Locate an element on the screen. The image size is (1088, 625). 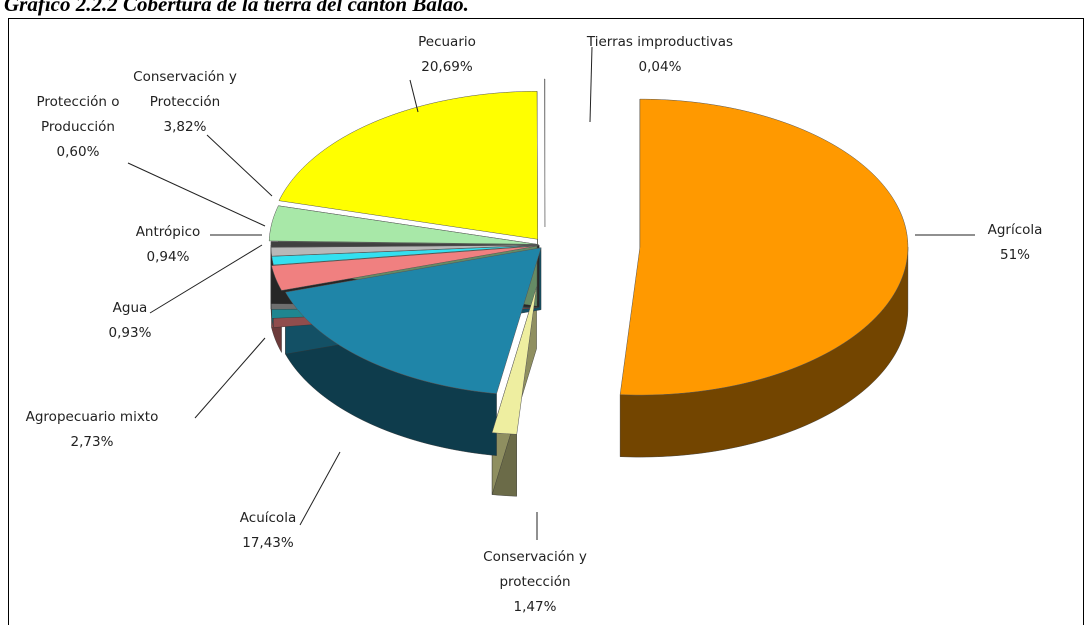
slice-label-name: Protección o Producción is located at coordinates (78, 114).